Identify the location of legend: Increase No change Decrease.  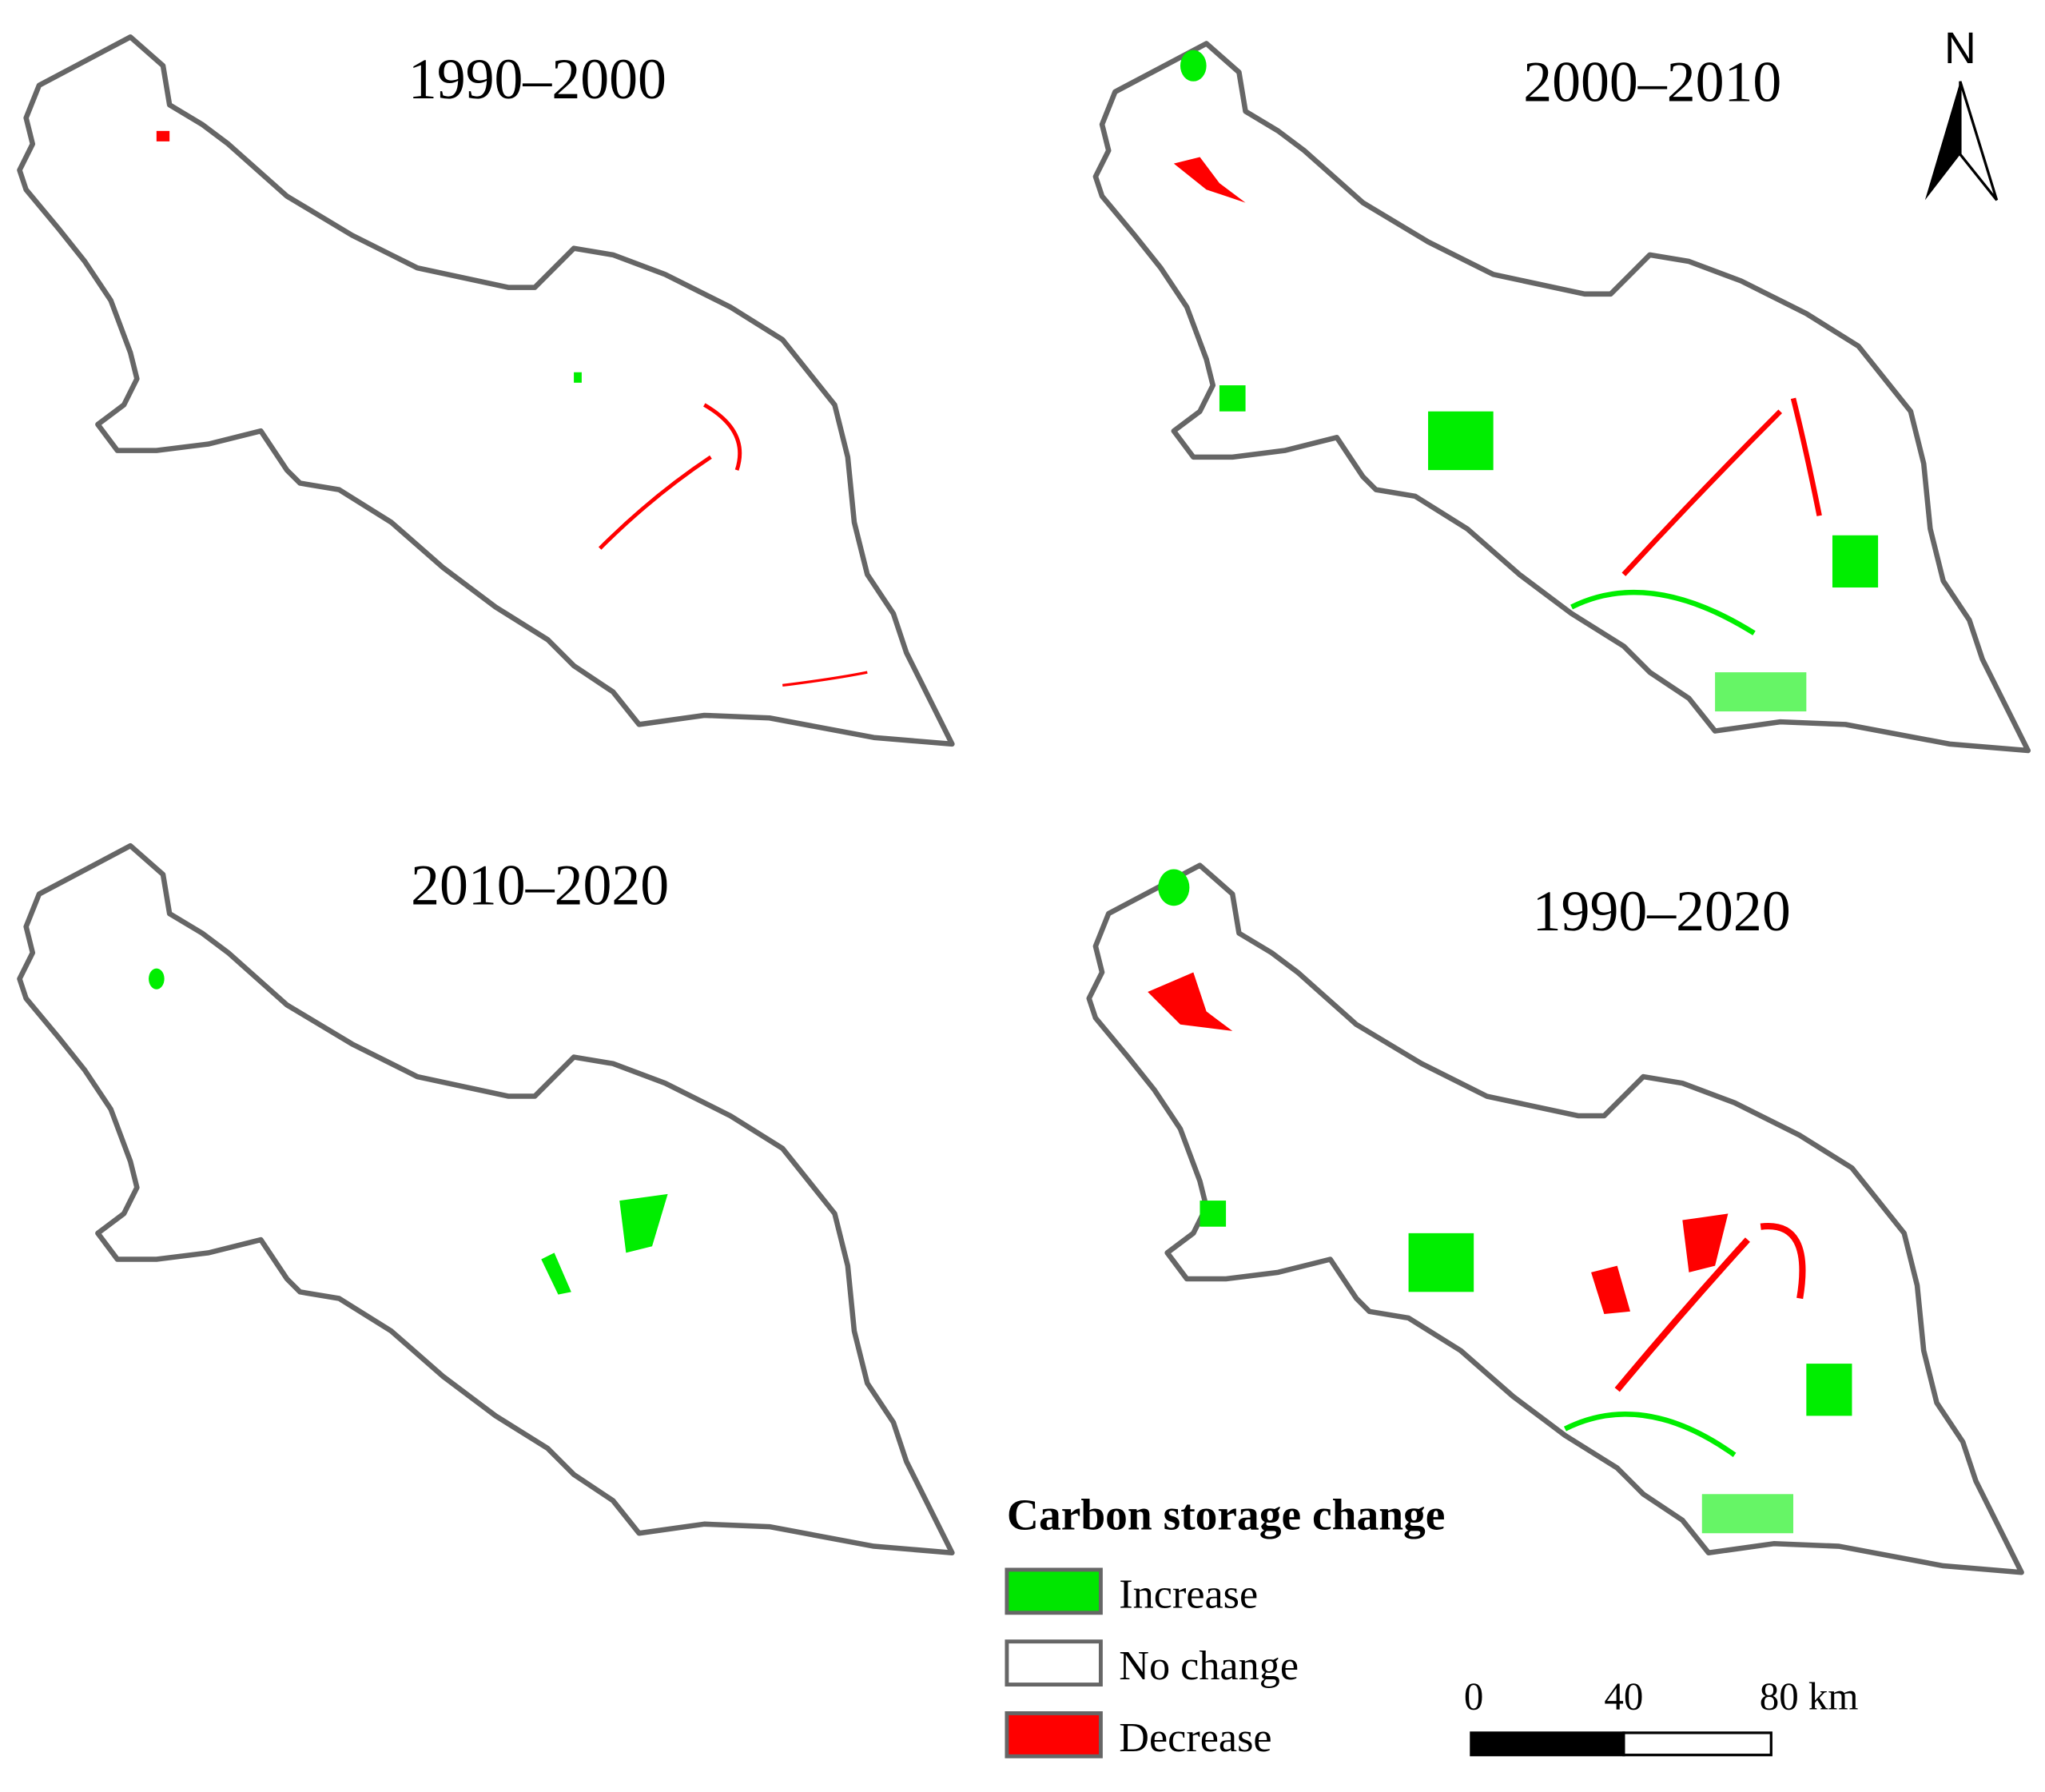
(1152, 1664).